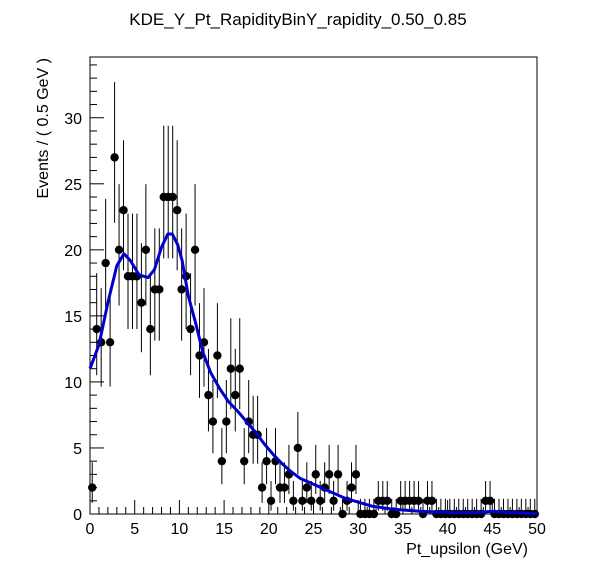 The width and height of the screenshot is (596, 577). Describe the element at coordinates (448, 529) in the screenshot. I see `x-tick-label: 40` at that location.